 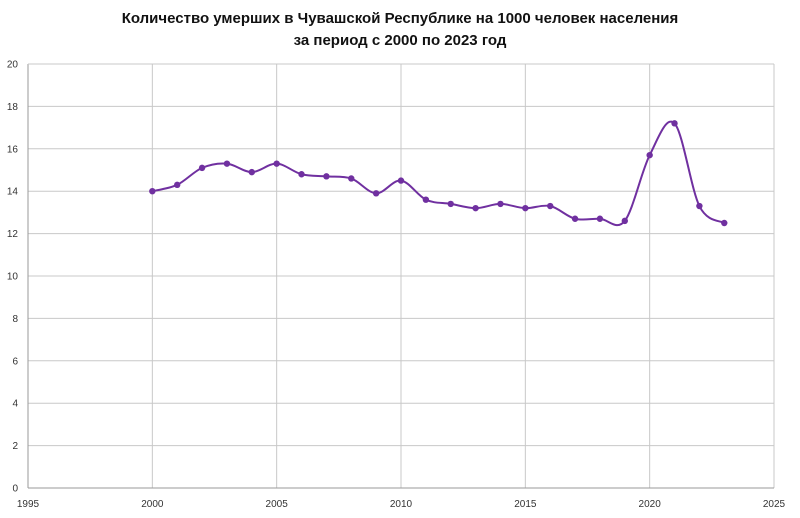 What do you see at coordinates (15, 404) in the screenshot?
I see `y-tick-label: 4` at bounding box center [15, 404].